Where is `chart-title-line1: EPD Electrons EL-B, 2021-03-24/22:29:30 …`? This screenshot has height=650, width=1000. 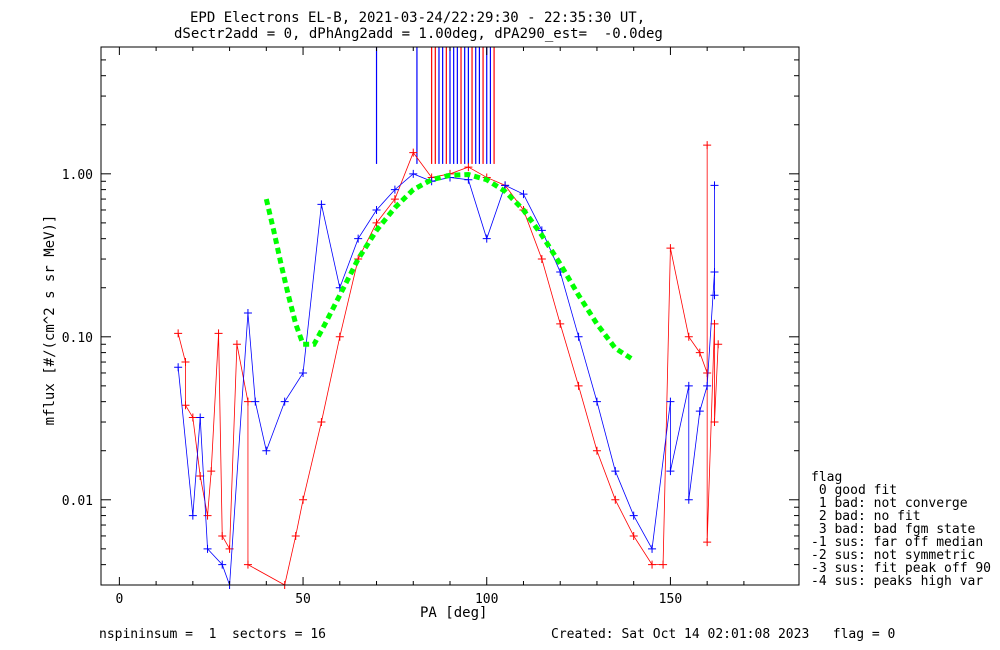 chart-title-line1: EPD Electrons EL-B, 2021-03-24/22:29:30 … is located at coordinates (418, 18).